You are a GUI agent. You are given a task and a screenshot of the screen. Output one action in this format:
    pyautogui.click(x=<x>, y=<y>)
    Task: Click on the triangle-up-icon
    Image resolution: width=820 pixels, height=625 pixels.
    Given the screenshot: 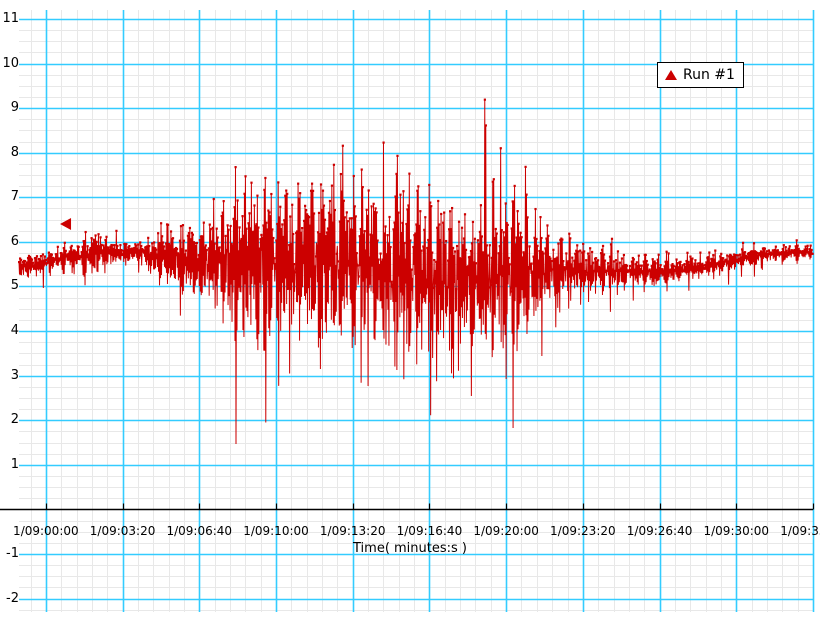 What is the action you would take?
    pyautogui.click(x=671, y=75)
    